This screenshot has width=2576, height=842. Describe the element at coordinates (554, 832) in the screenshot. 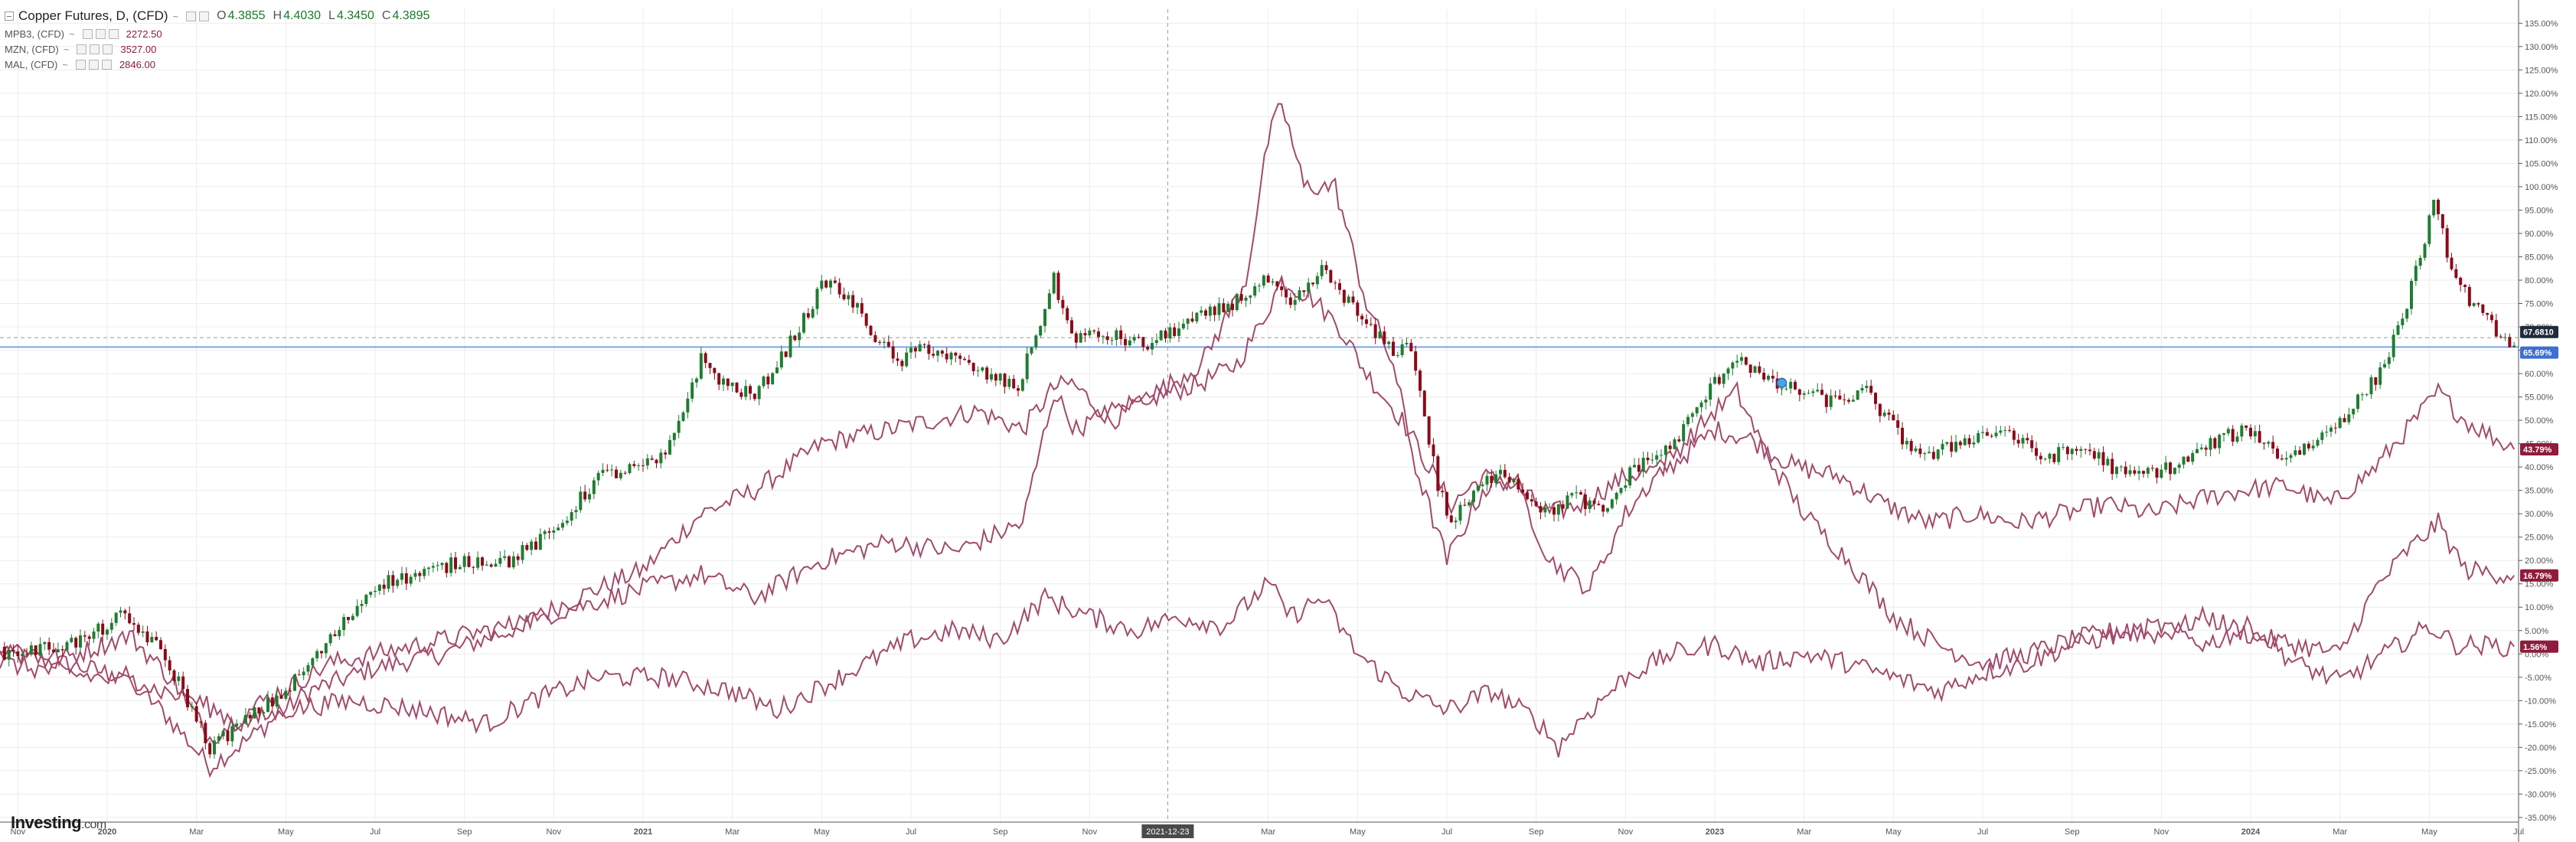

I see `x-tick-label: Nov` at that location.